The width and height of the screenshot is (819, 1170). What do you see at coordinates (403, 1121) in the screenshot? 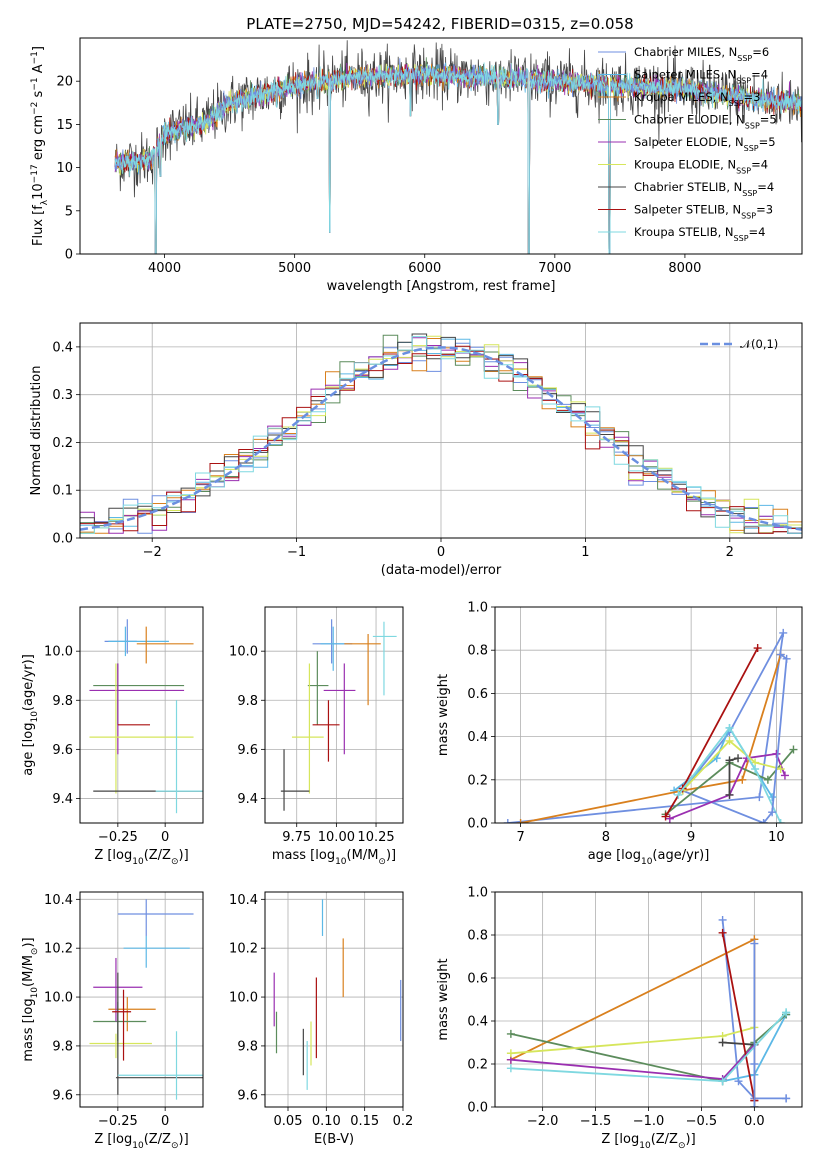
I see `x-tick-label: 0.2` at bounding box center [403, 1121].